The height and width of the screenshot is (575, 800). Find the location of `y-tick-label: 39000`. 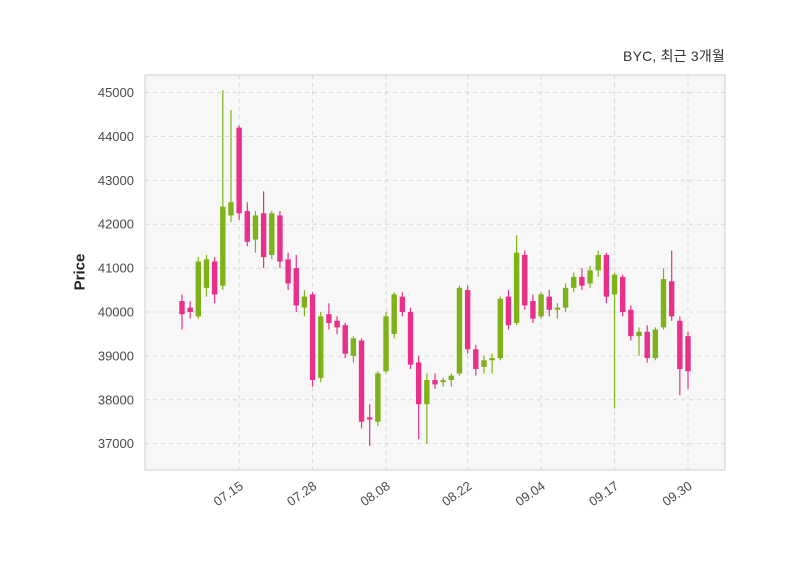

y-tick-label: 39000 is located at coordinates (116, 355).